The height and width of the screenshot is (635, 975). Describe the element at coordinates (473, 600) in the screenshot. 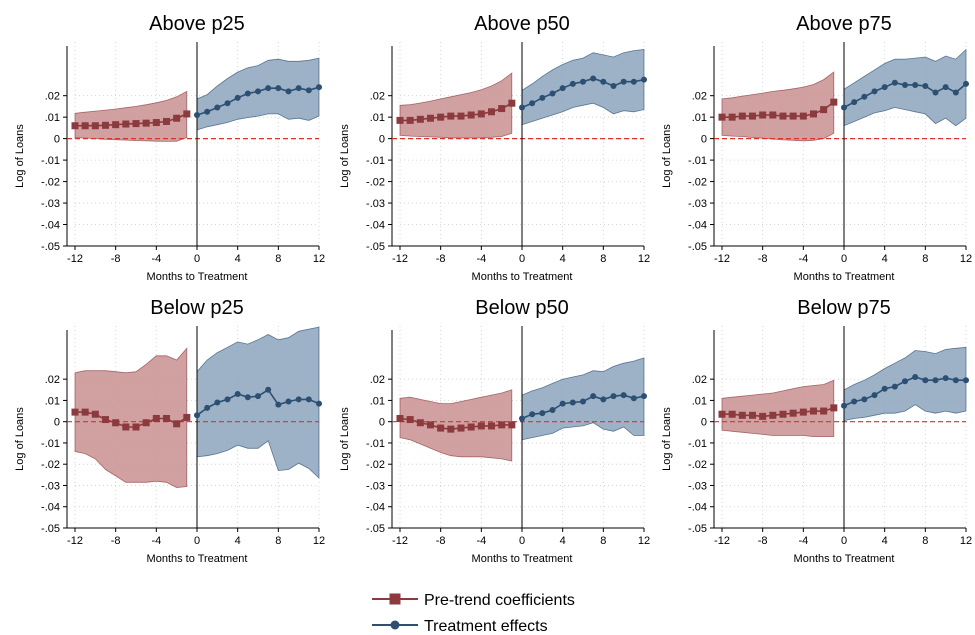

I see `legend-item-pre: Pre-trend coefficients` at that location.